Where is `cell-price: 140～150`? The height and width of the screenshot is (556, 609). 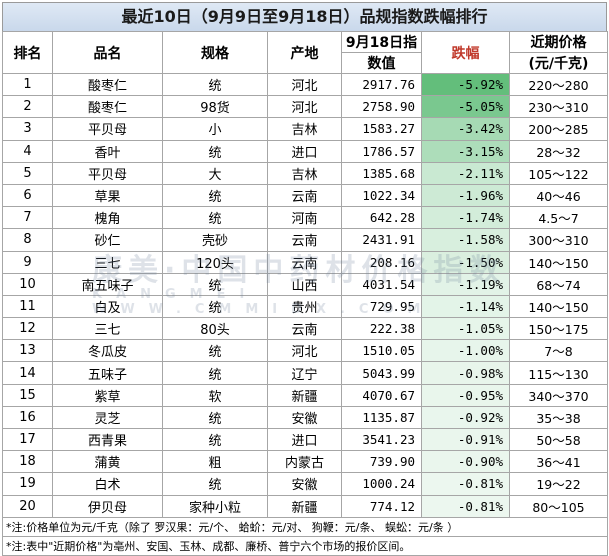
cell-price: 140～150 is located at coordinates (558, 306).